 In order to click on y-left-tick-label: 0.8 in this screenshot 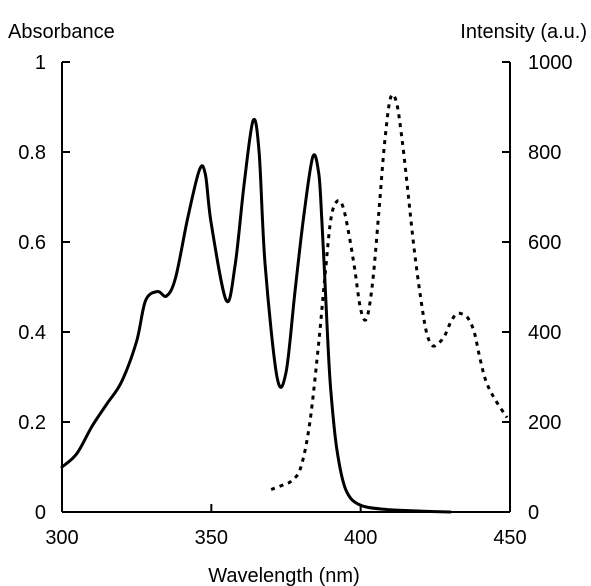, I will do `click(32, 153)`.